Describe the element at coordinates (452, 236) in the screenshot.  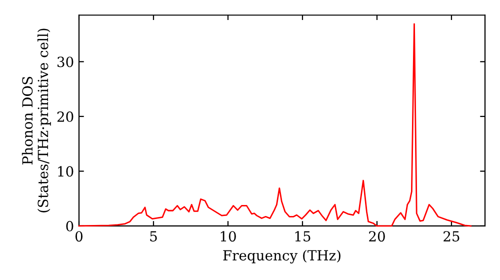
I see `x-tick-label: 25` at that location.